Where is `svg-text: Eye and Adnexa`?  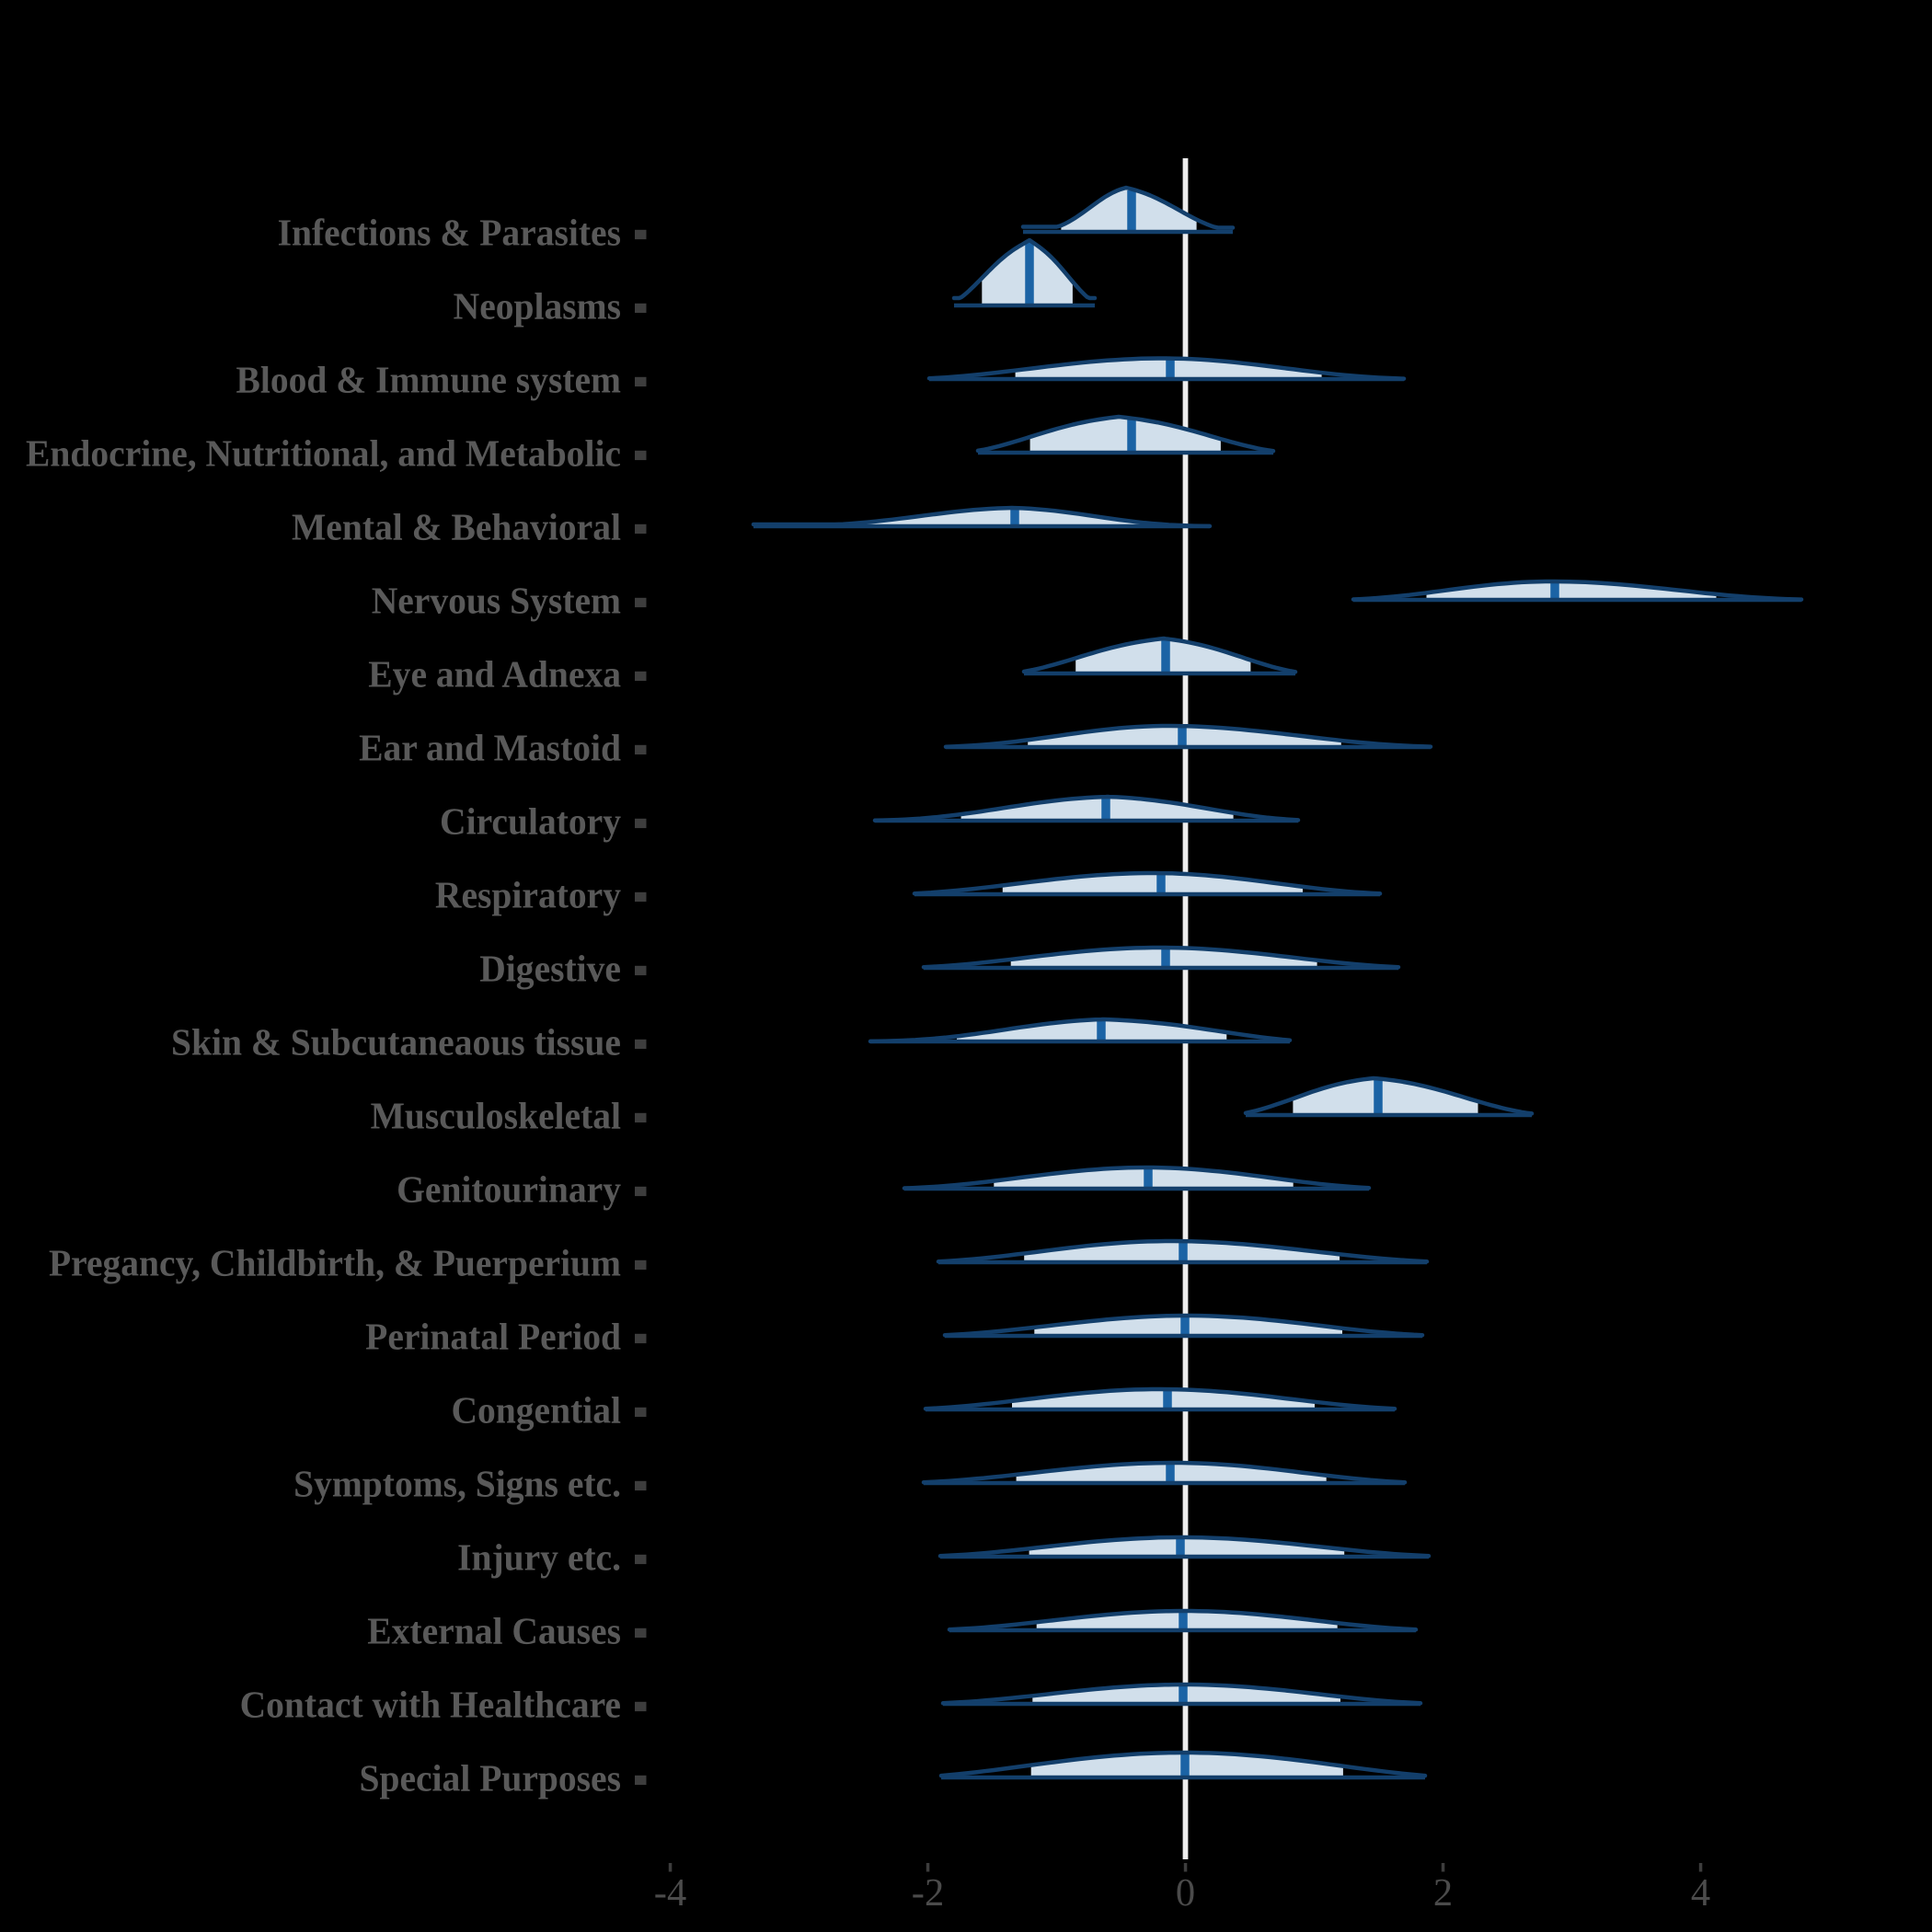
svg-text: Eye and Adnexa is located at coordinates (494, 674).